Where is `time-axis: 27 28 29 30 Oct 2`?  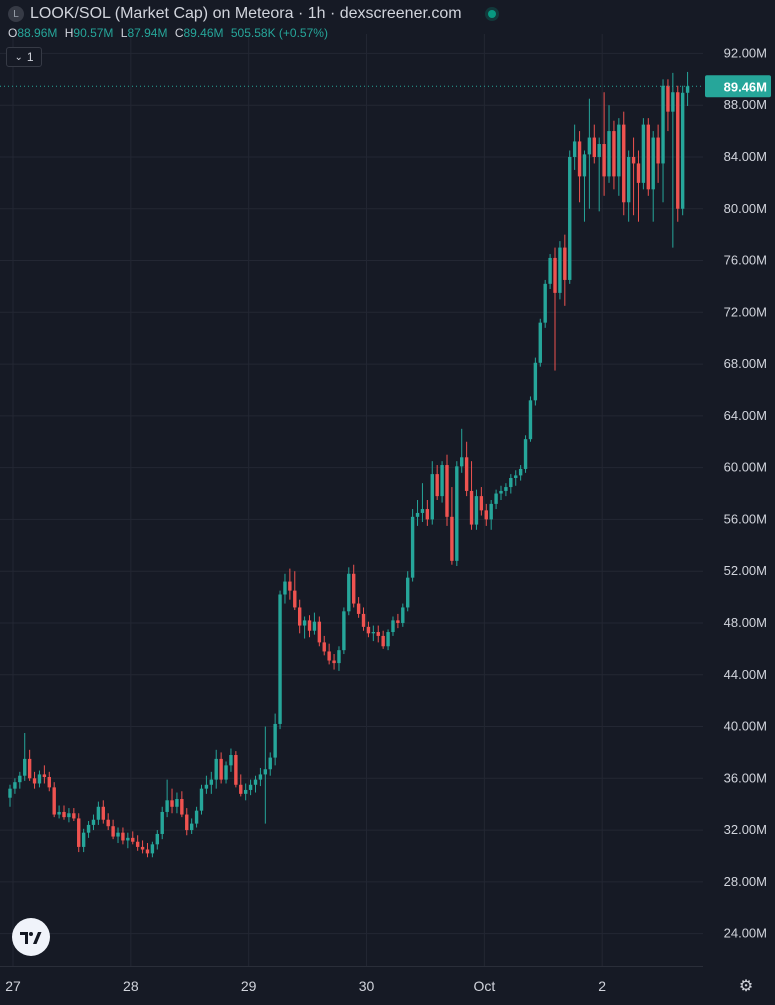 time-axis: 27 28 29 30 Oct 2 is located at coordinates (305, 986).